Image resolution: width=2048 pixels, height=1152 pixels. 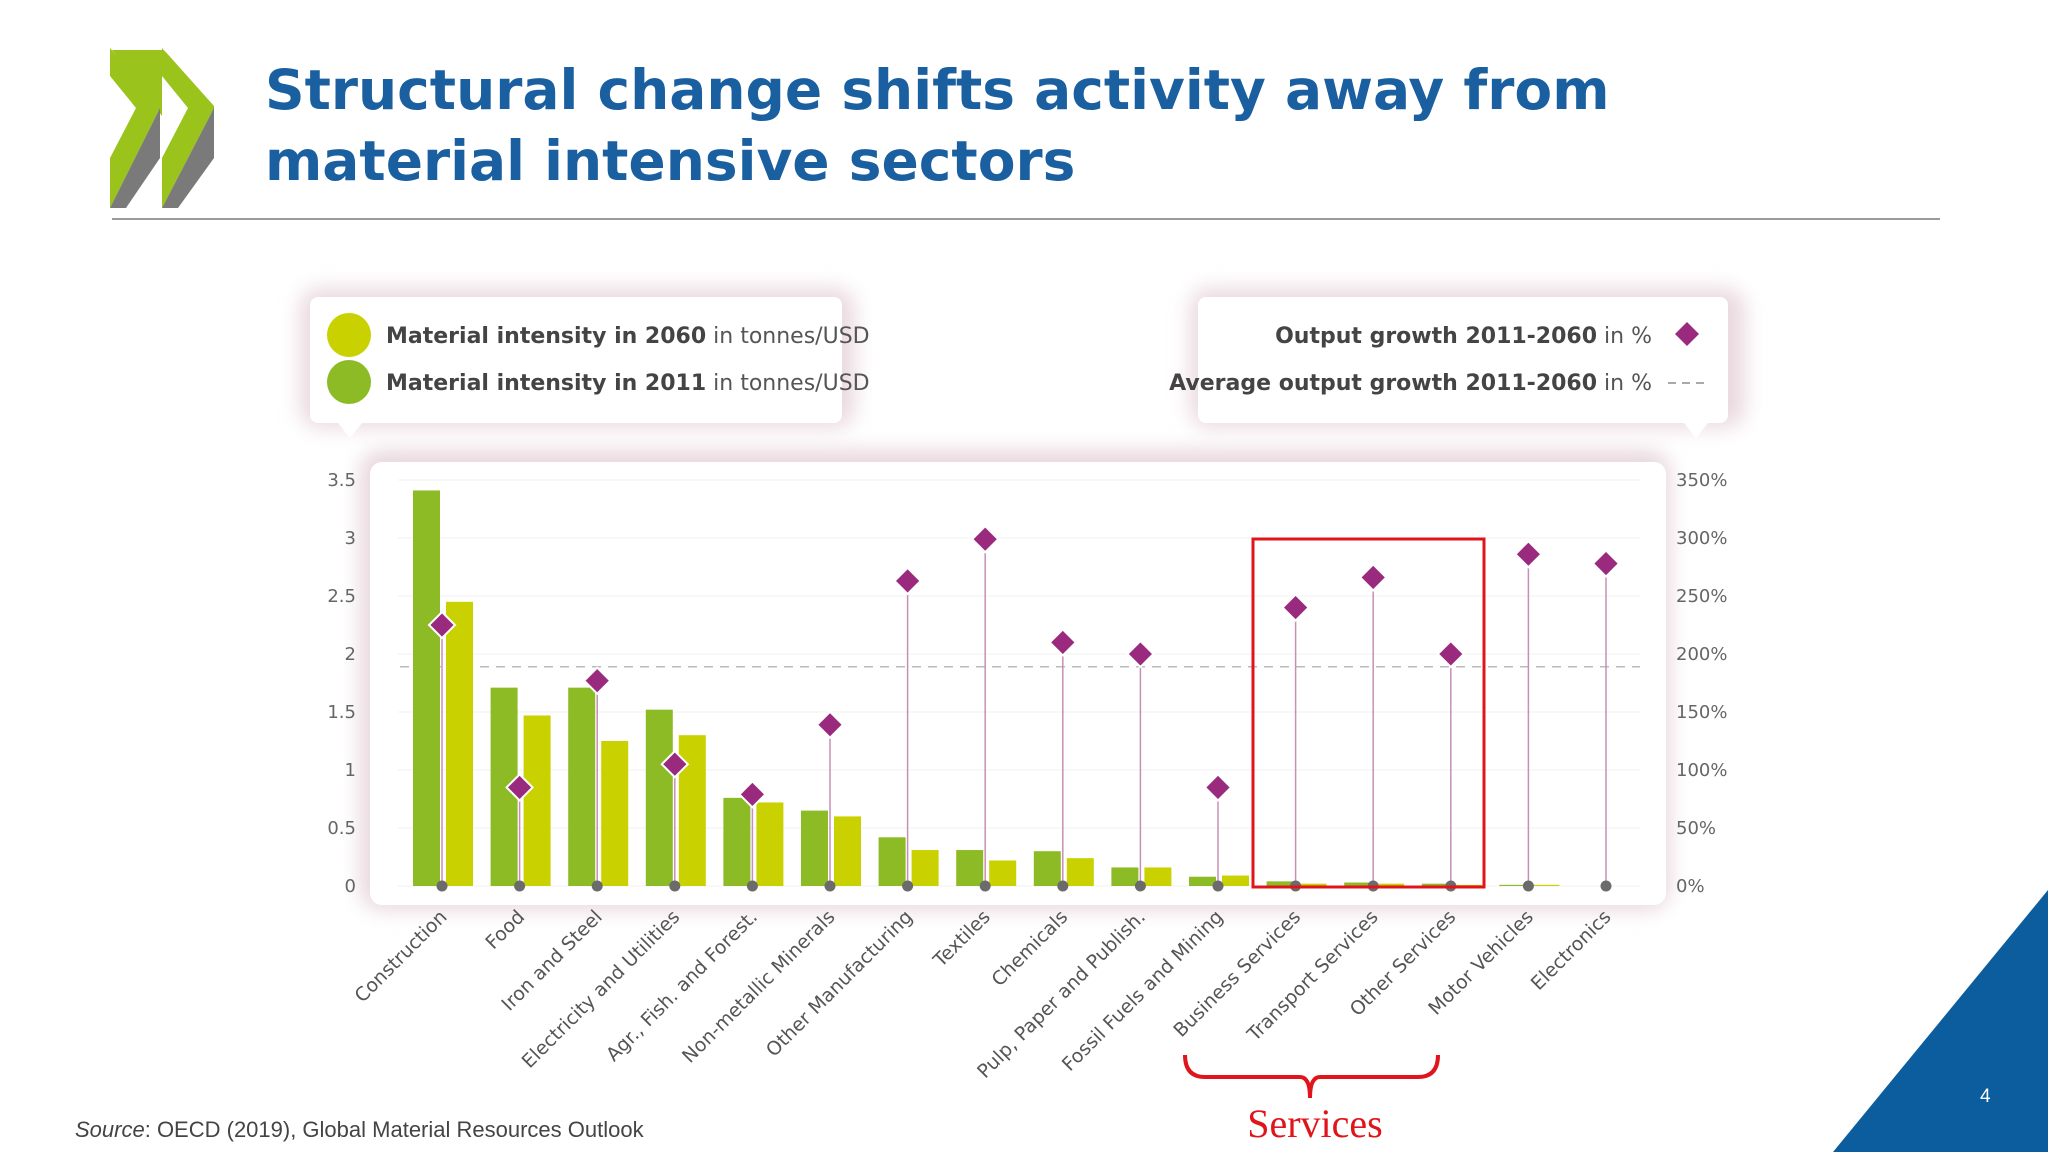 What do you see at coordinates (1701, 480) in the screenshot?
I see `right-tick-label: 350%` at bounding box center [1701, 480].